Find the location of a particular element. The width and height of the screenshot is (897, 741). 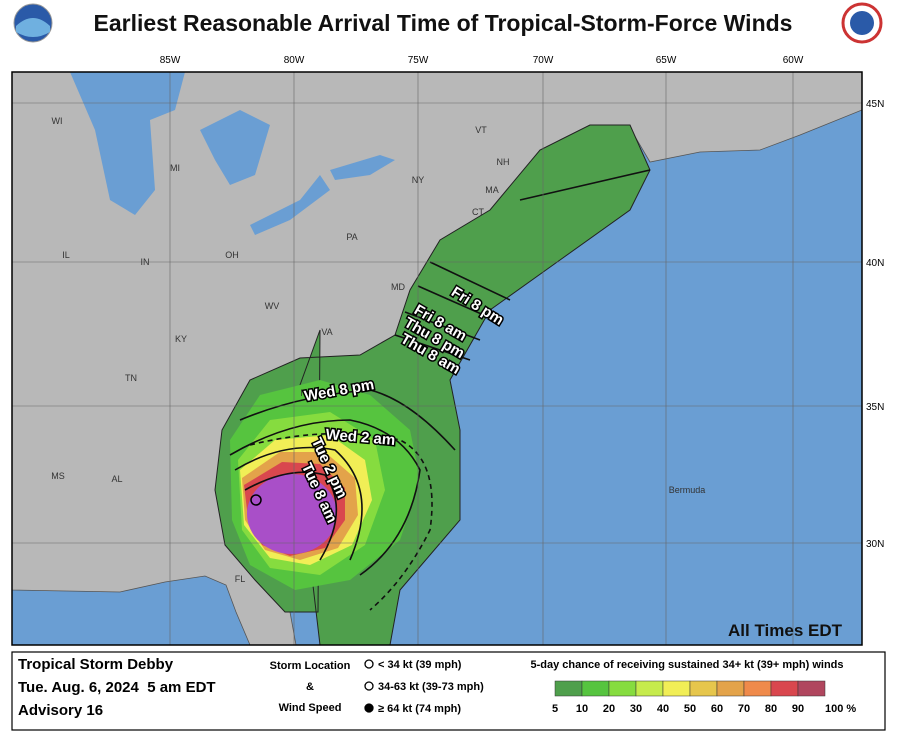

place-label: FL is located at coordinates (240, 579).